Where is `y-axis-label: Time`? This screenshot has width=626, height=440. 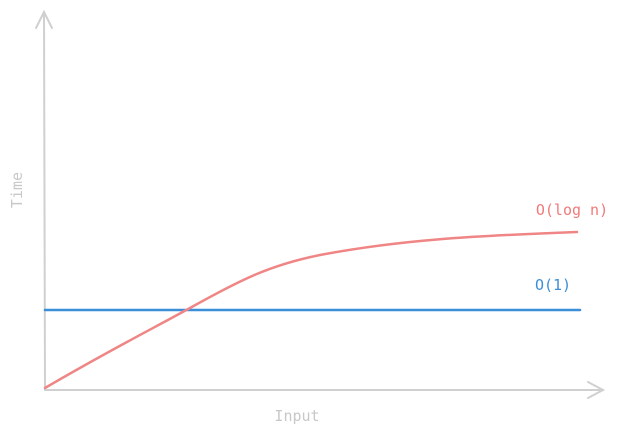
y-axis-label: Time is located at coordinates (17, 190).